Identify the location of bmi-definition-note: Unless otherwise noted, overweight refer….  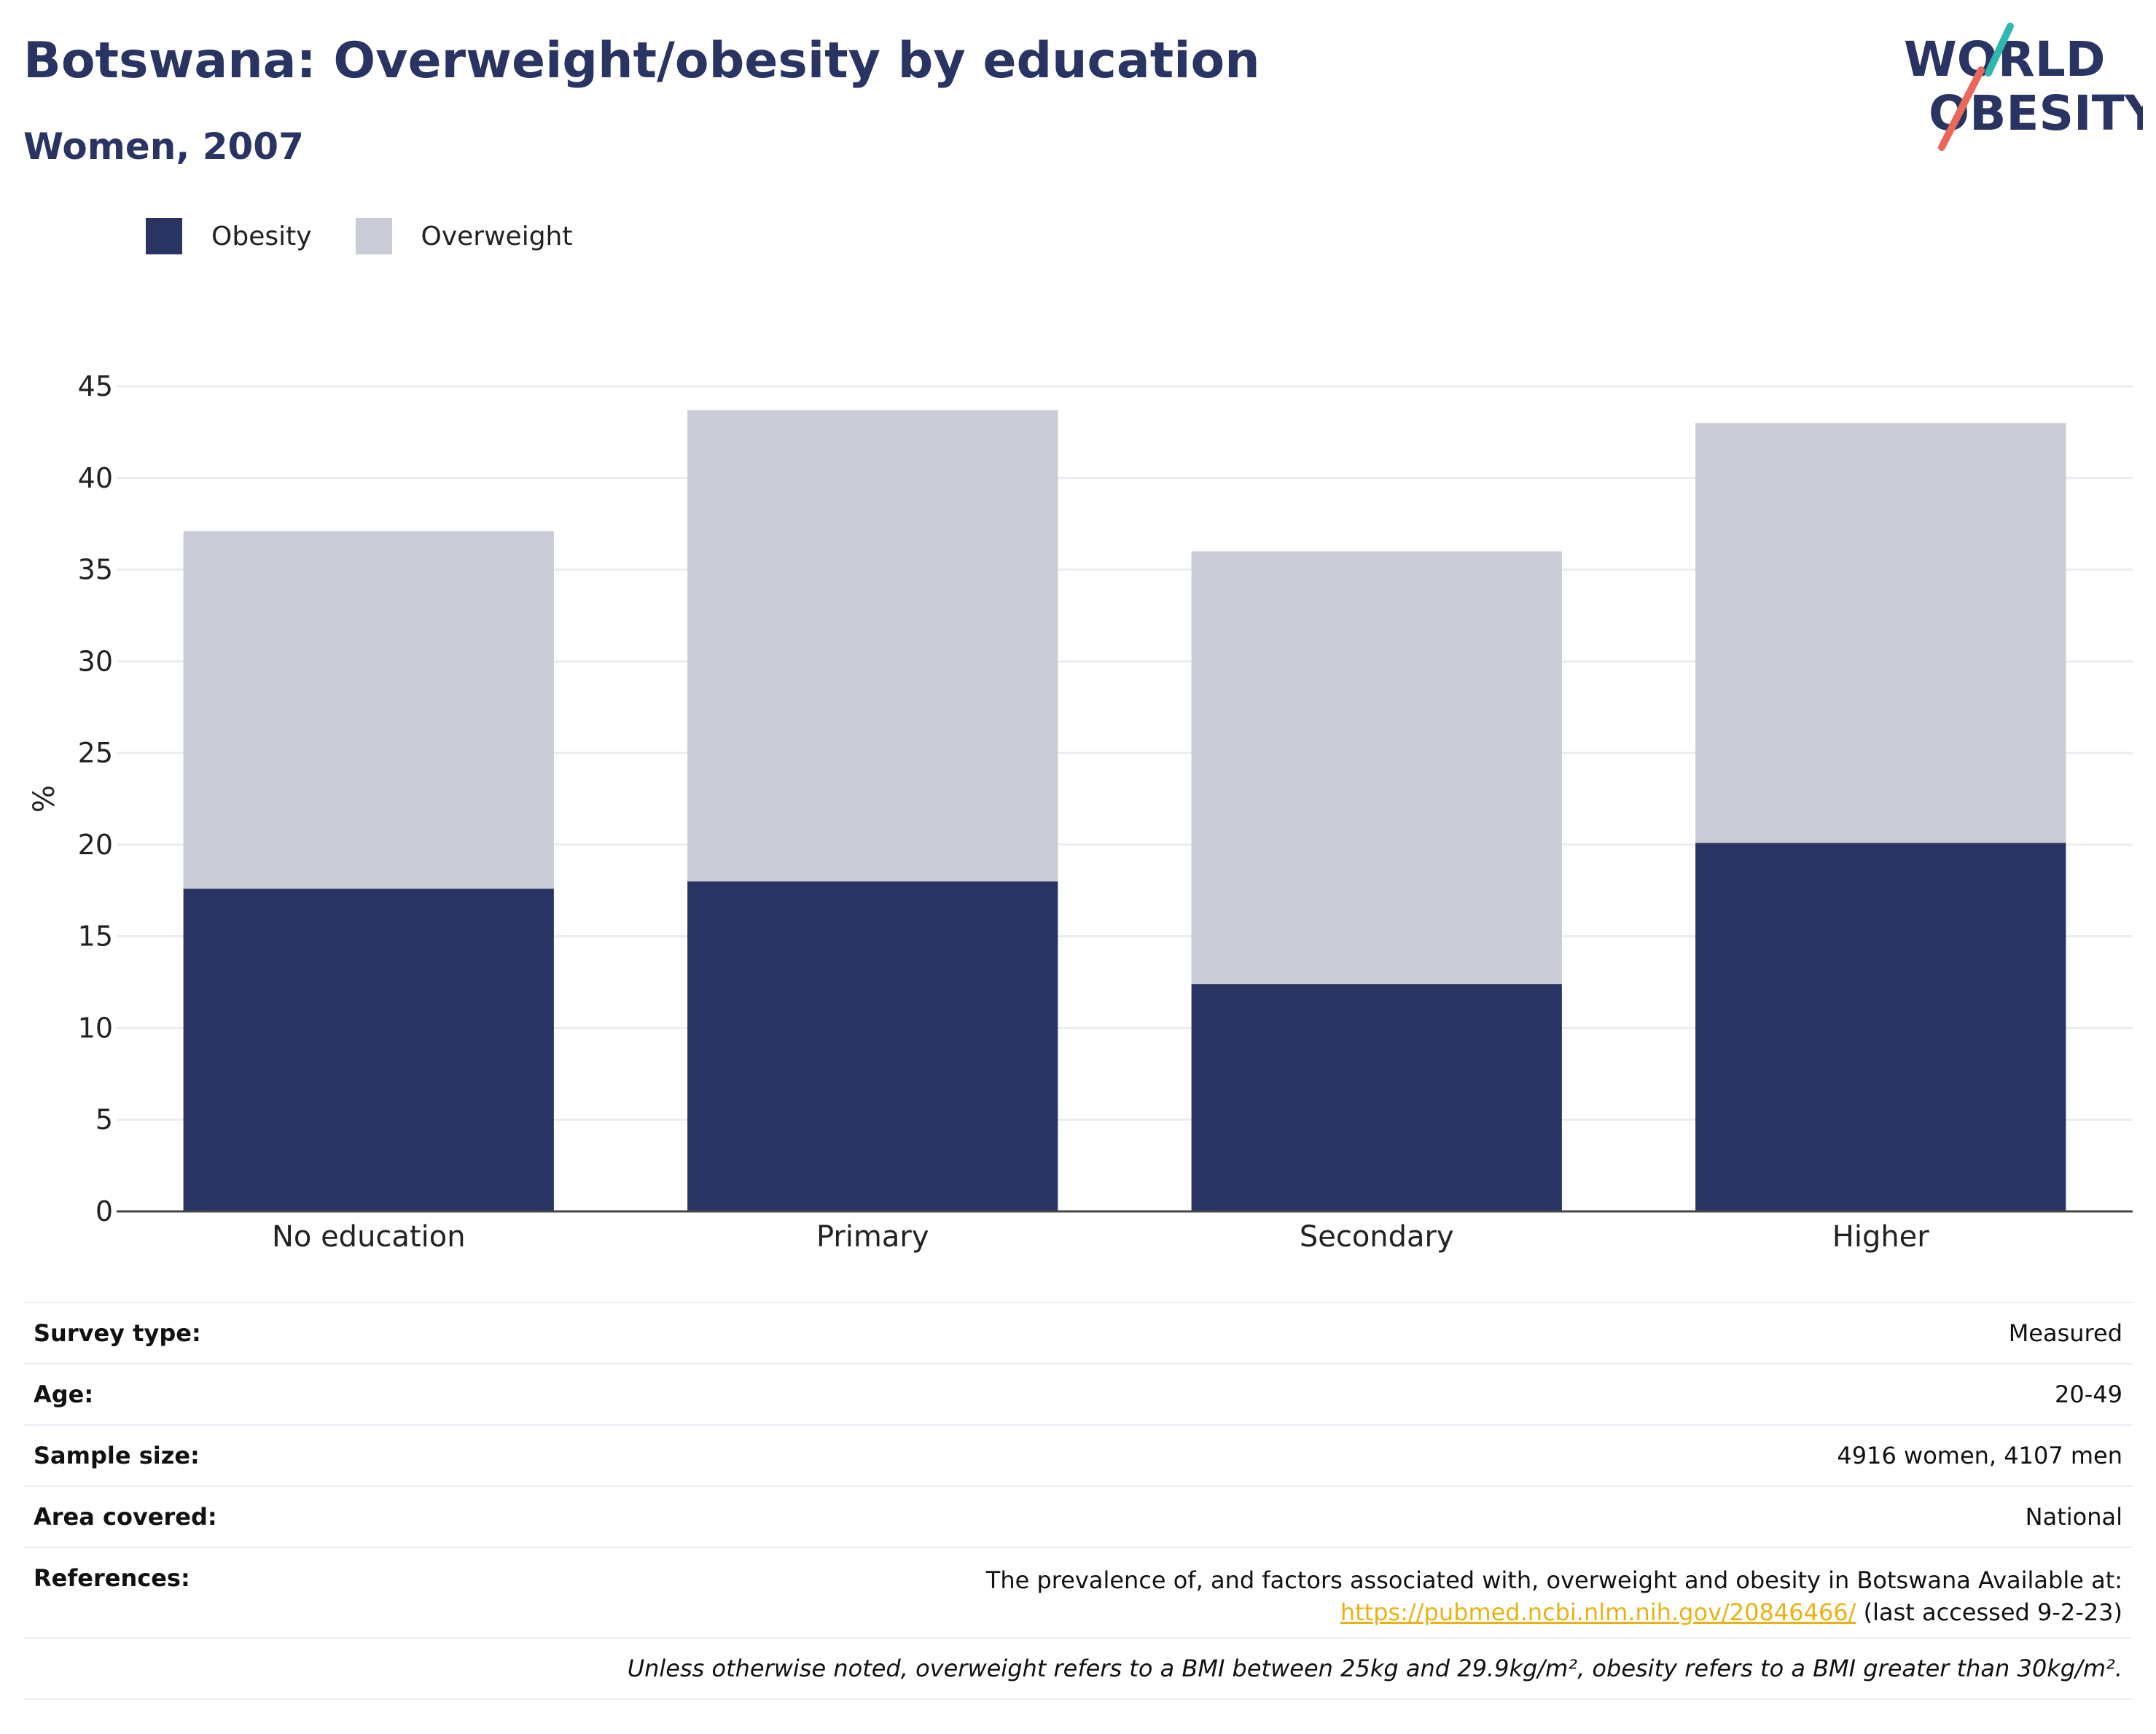
(1374, 1669).